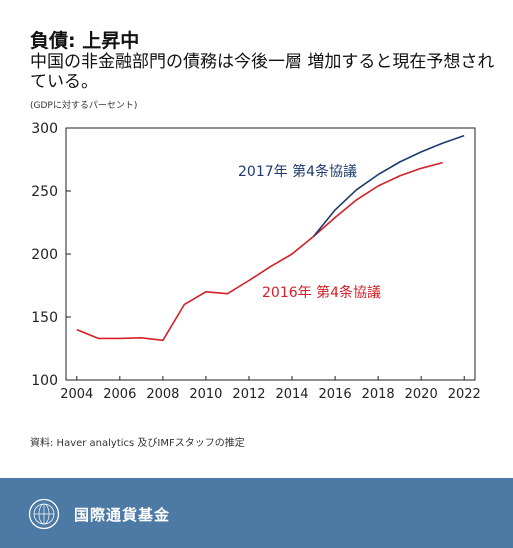  What do you see at coordinates (137, 443) in the screenshot?
I see `source-note: 資料: Haver analytics 及びIMFスタッフの推定` at bounding box center [137, 443].